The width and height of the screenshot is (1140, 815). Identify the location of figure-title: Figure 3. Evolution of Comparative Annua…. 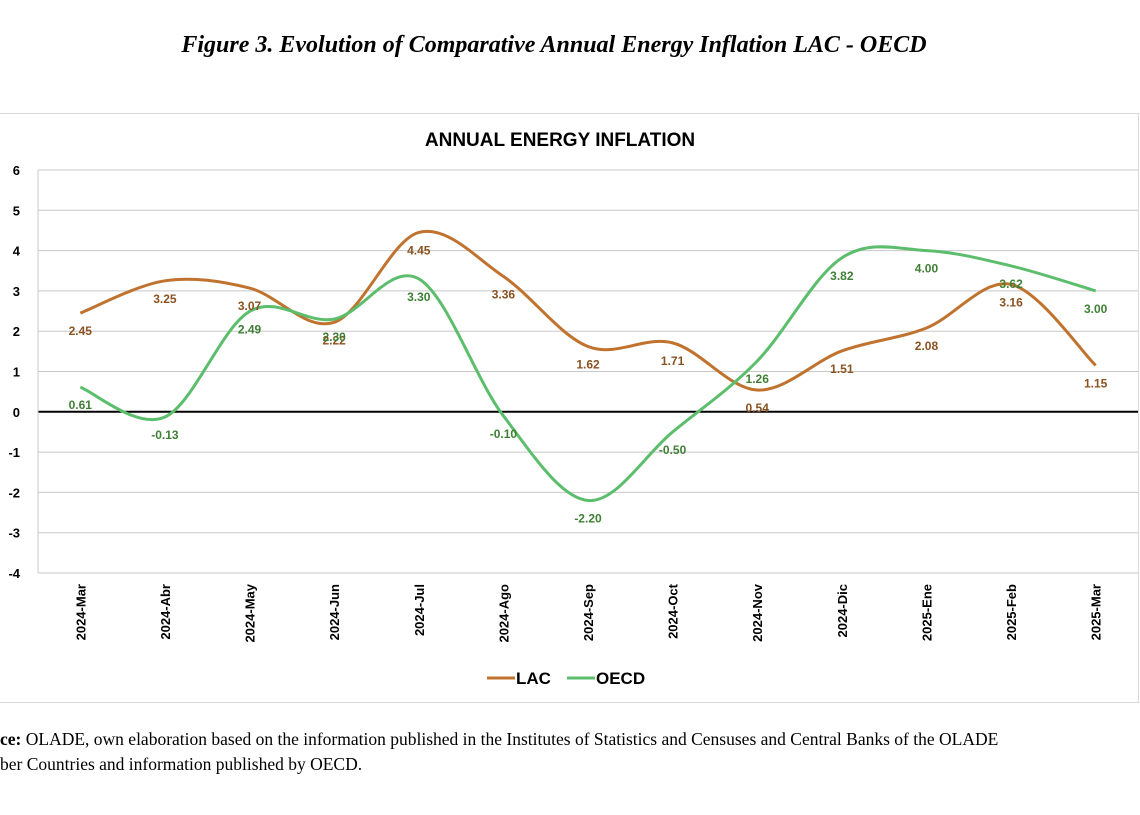
(554, 45).